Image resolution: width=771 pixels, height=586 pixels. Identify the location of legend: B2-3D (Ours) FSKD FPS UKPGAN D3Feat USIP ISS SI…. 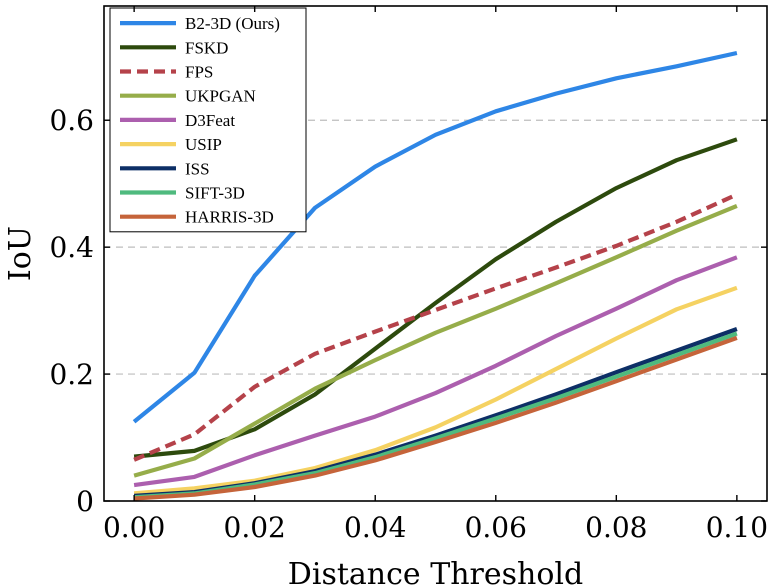
(208, 120).